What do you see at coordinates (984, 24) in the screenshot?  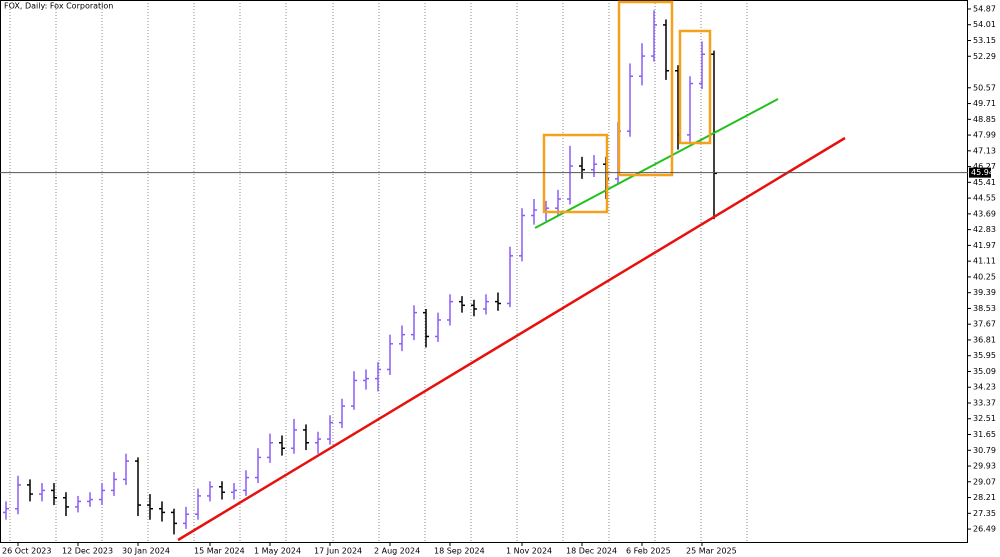 I see `y-tick-label: 54.01` at bounding box center [984, 24].